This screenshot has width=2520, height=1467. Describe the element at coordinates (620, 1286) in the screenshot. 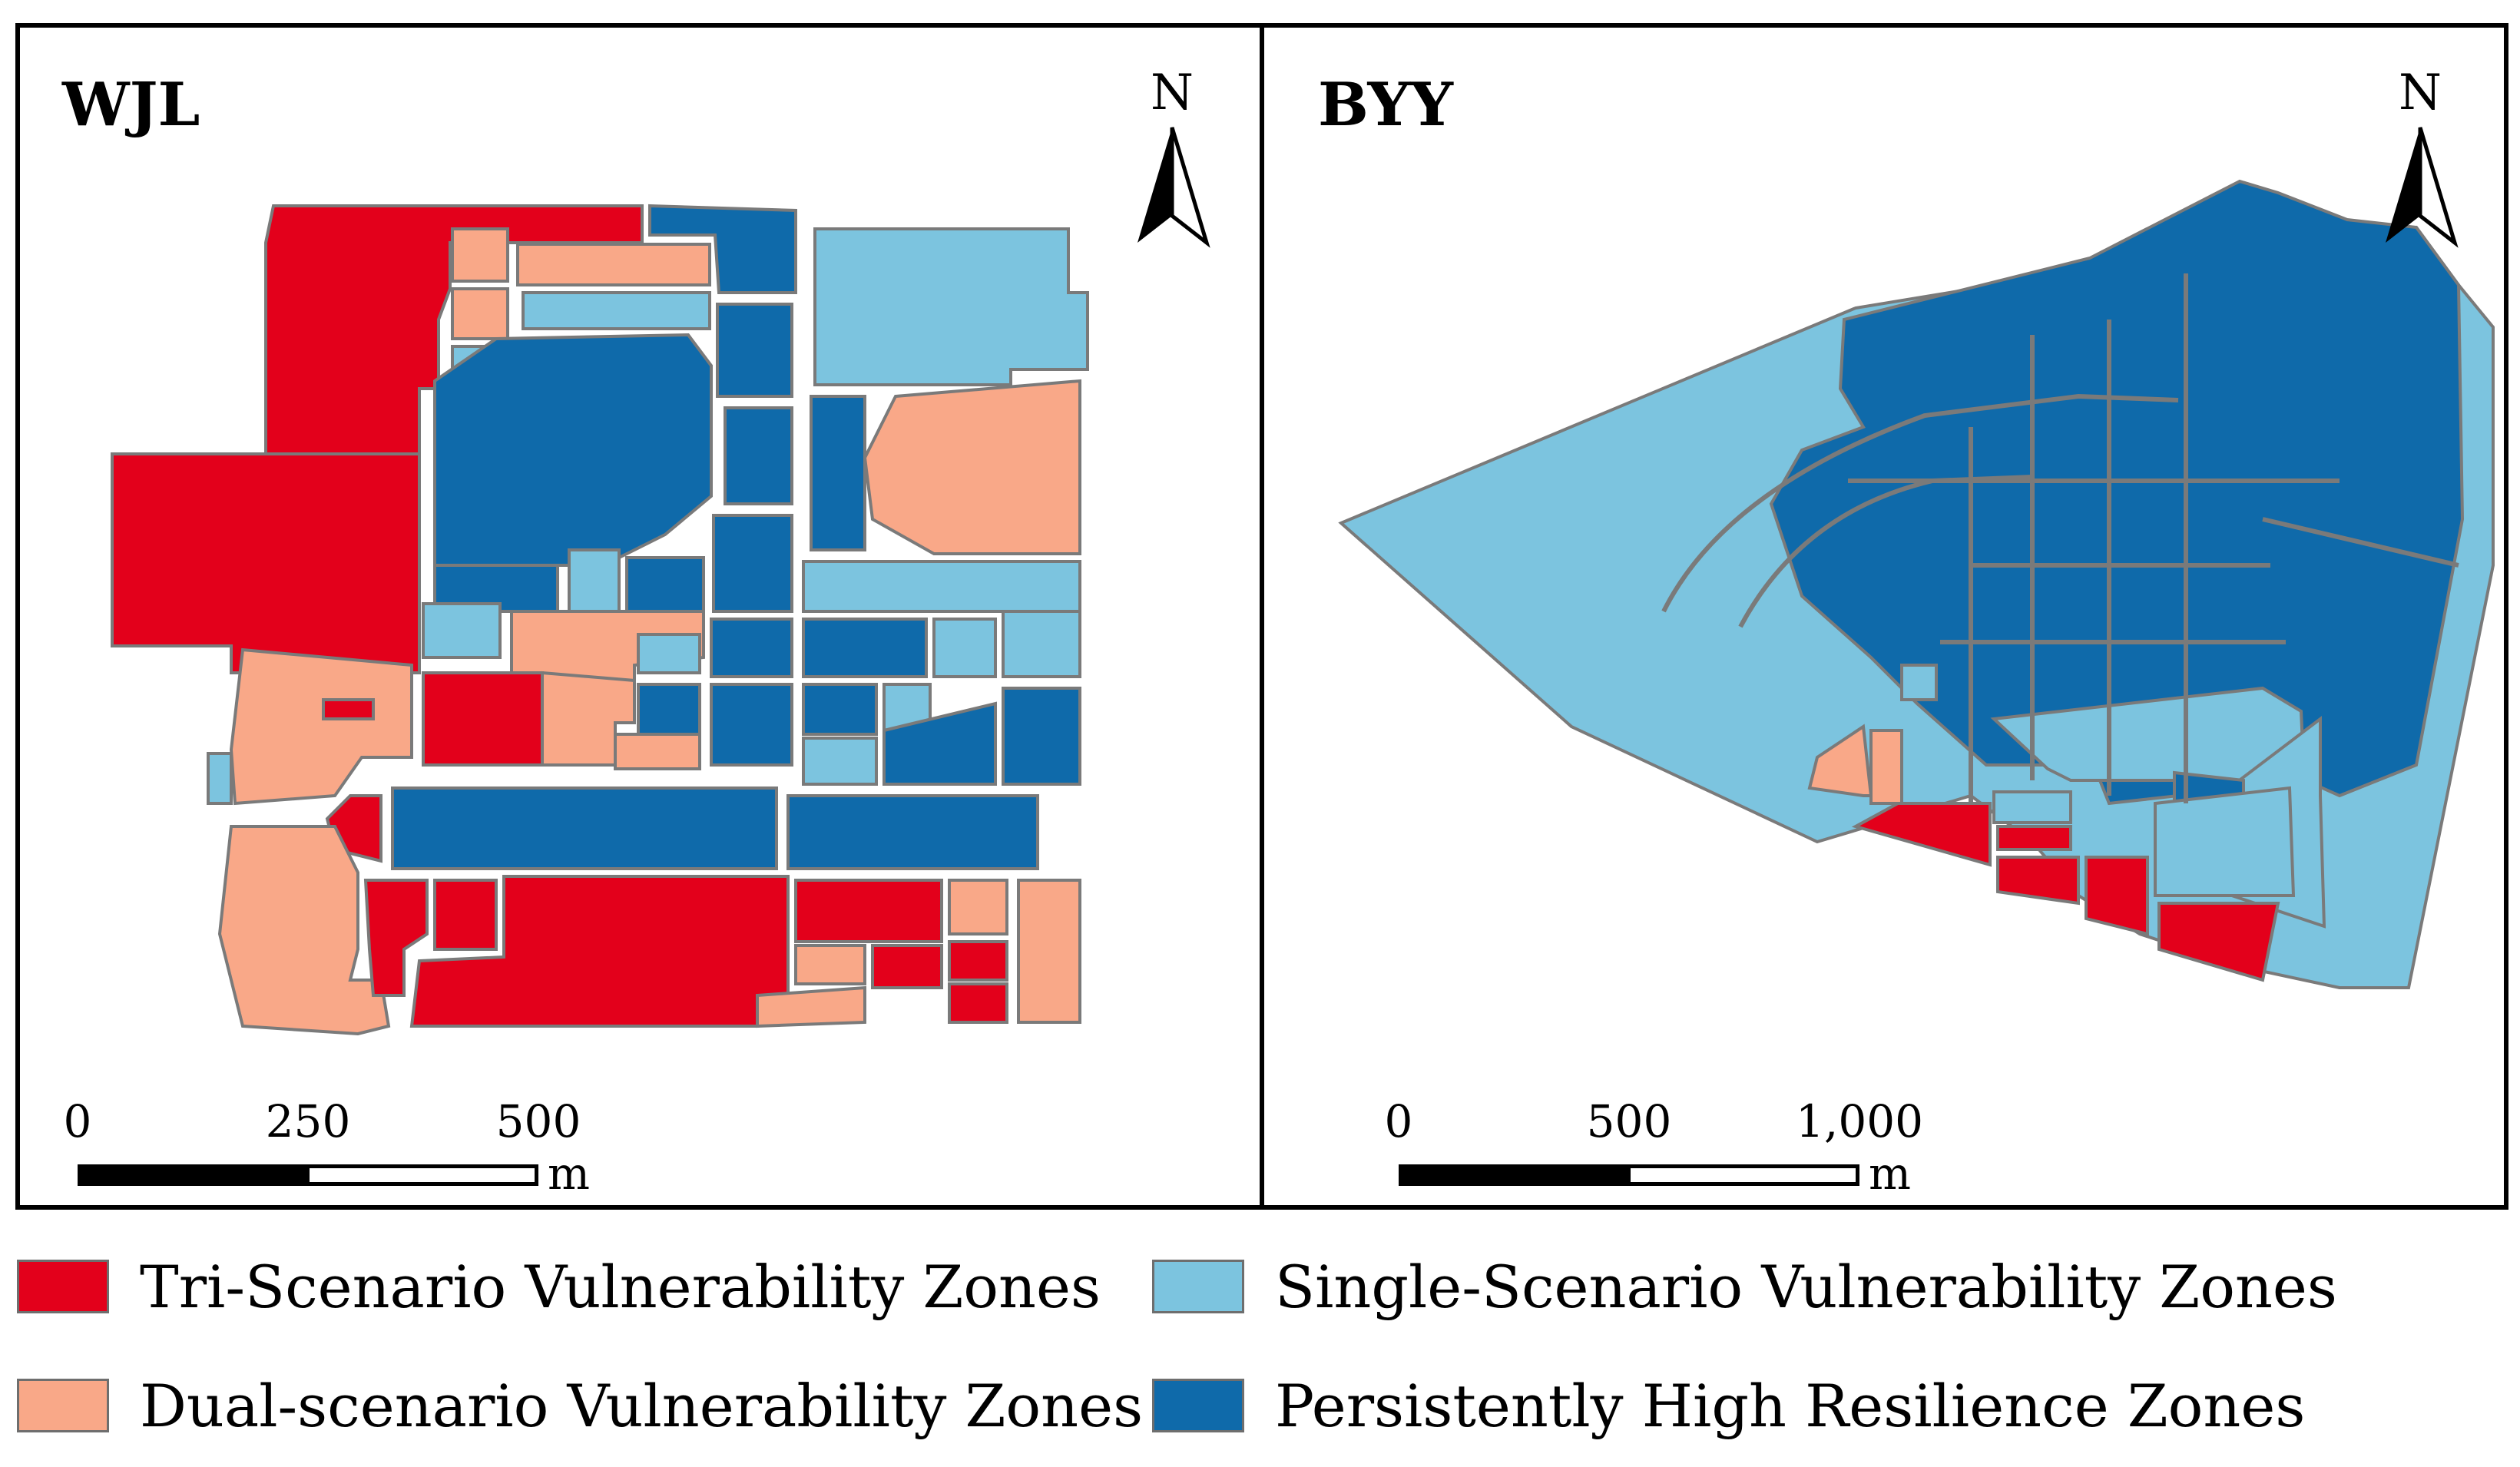

I see `legend-label: Tri-Scenario Vulnerability Zones` at that location.